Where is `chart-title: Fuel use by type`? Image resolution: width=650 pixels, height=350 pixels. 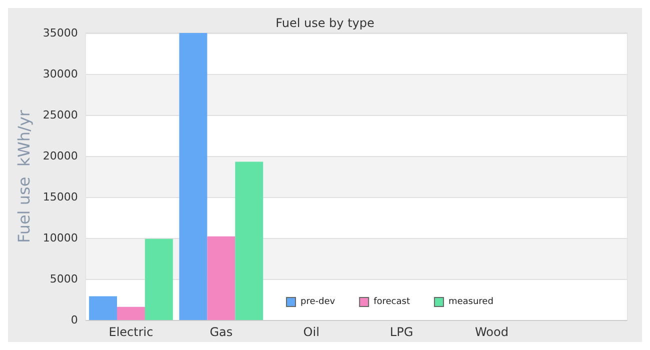
chart-title: Fuel use by type is located at coordinates (325, 23).